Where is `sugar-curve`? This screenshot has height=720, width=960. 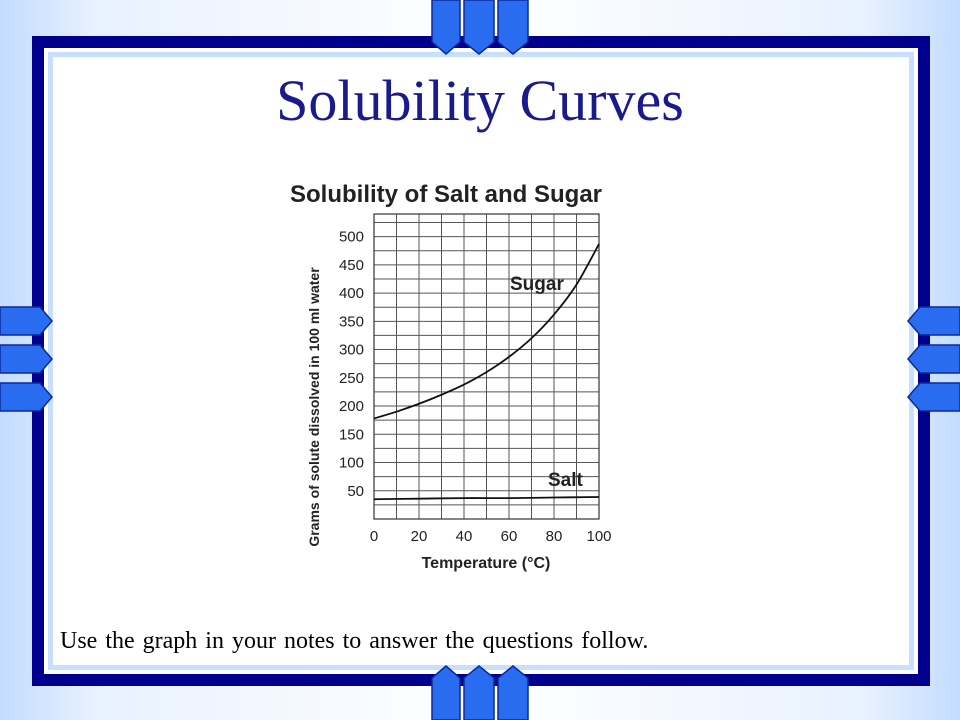
sugar-curve is located at coordinates (486, 331).